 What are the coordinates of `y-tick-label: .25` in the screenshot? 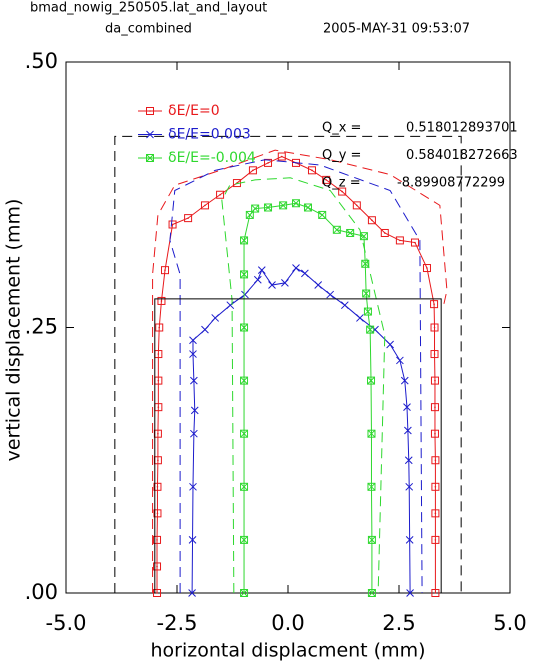 It's located at (41, 327).